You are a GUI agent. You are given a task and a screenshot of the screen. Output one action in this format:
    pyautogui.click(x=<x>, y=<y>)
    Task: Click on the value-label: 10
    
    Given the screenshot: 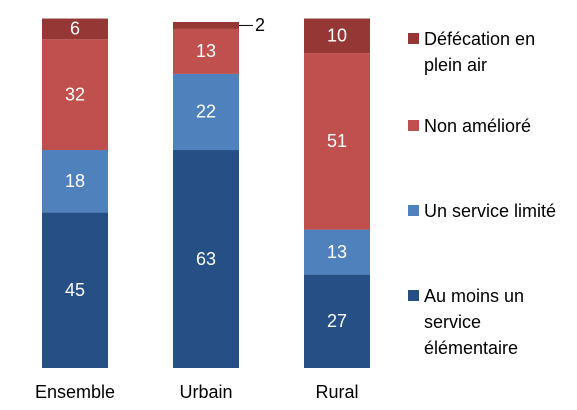 What is the action you would take?
    pyautogui.click(x=337, y=36)
    